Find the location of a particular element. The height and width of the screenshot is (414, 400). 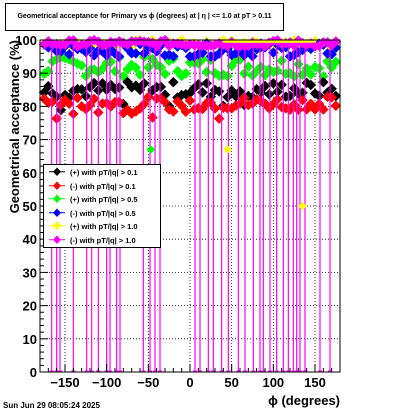

legend-label: (+) with pT/|q| > 1.0 is located at coordinates (104, 226).